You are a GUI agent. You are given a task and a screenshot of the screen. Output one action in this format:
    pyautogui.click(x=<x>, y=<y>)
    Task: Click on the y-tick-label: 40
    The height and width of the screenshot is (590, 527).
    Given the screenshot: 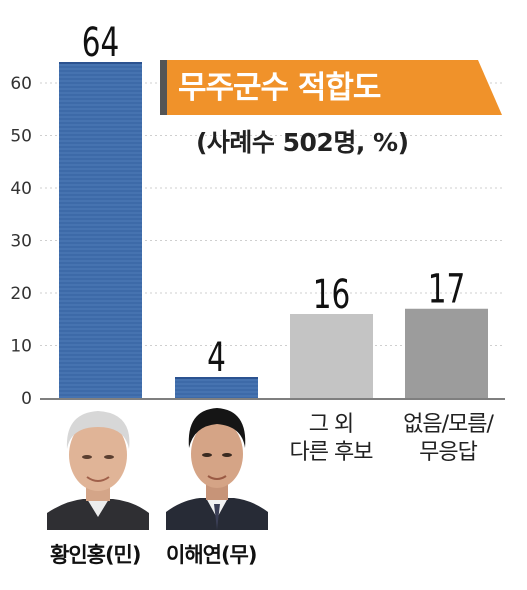 What is the action you would take?
    pyautogui.click(x=21, y=189)
    